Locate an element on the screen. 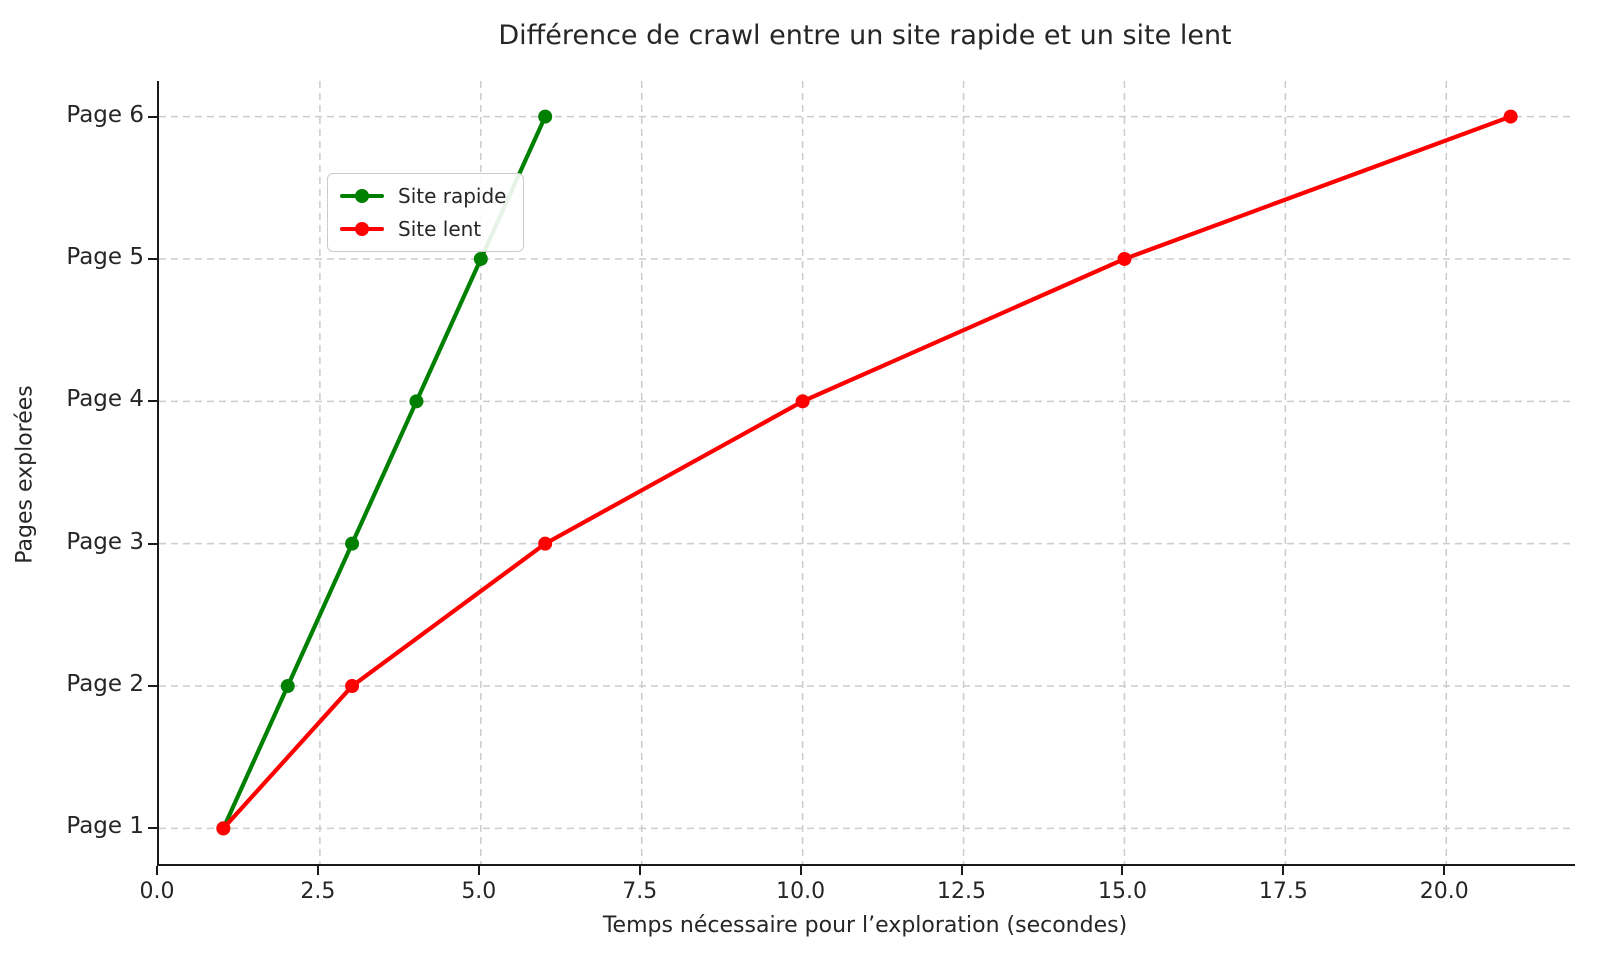 The width and height of the screenshot is (1600, 960). x-tick-label: 7.5 is located at coordinates (640, 891).